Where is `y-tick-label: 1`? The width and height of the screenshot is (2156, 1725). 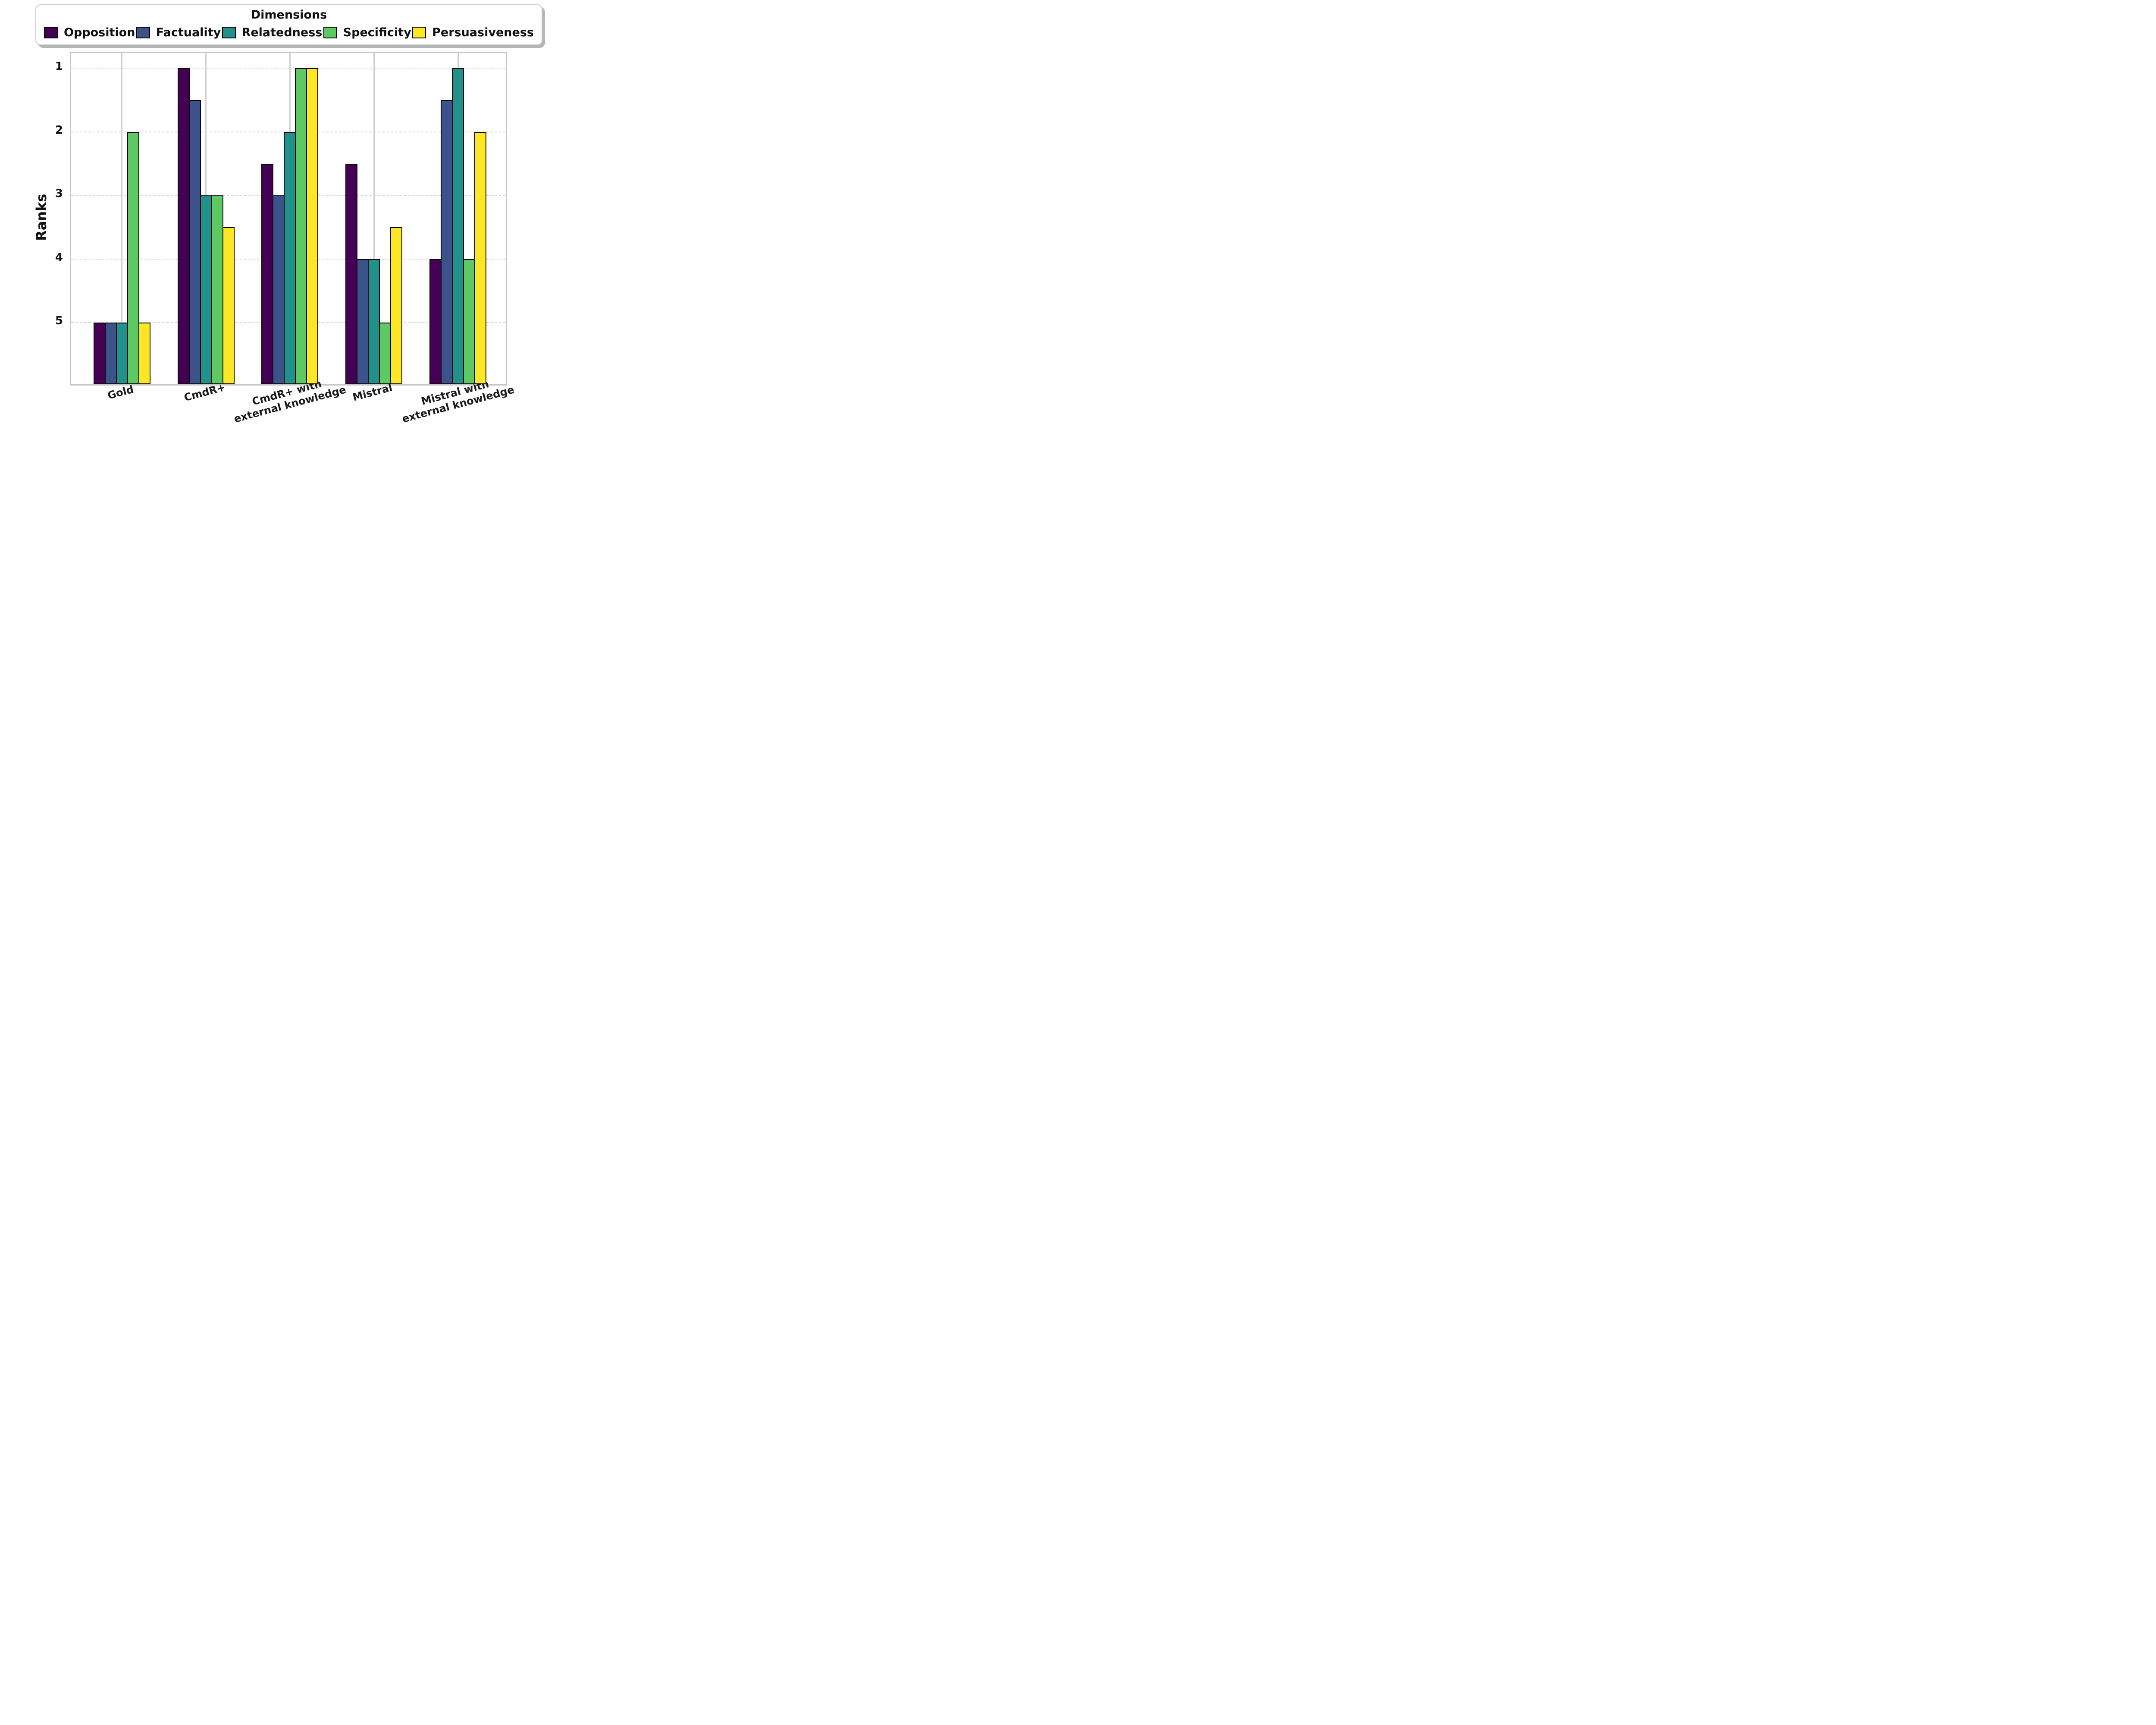
y-tick-label: 1 is located at coordinates (59, 67).